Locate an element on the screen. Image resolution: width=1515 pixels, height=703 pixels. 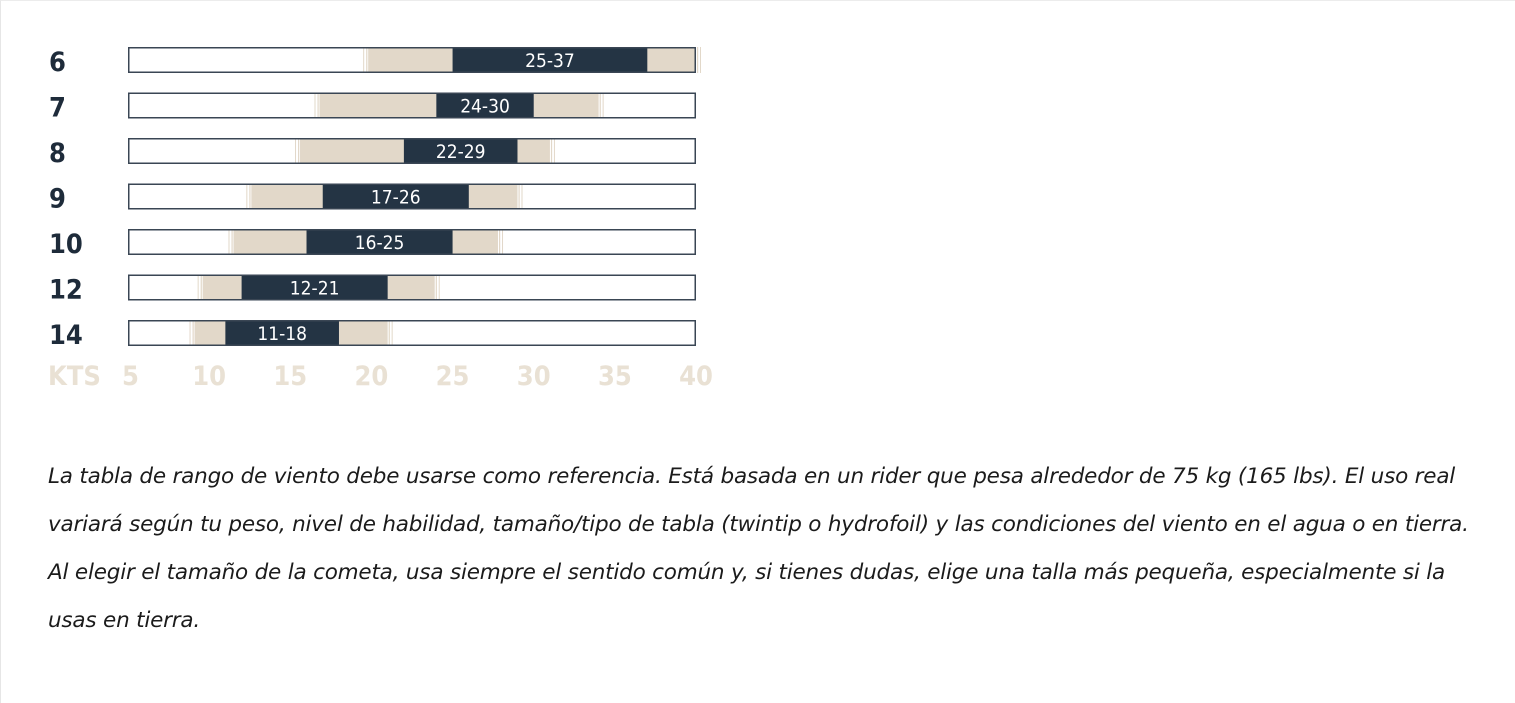
x-tick-label-35: 35 is located at coordinates (615, 376).